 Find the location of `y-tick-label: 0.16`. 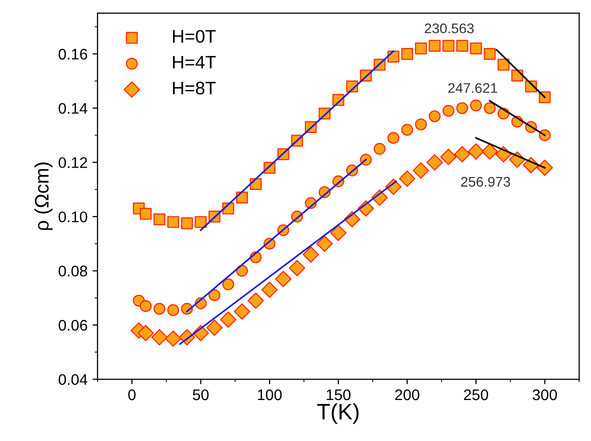

y-tick-label: 0.16 is located at coordinates (73, 54).